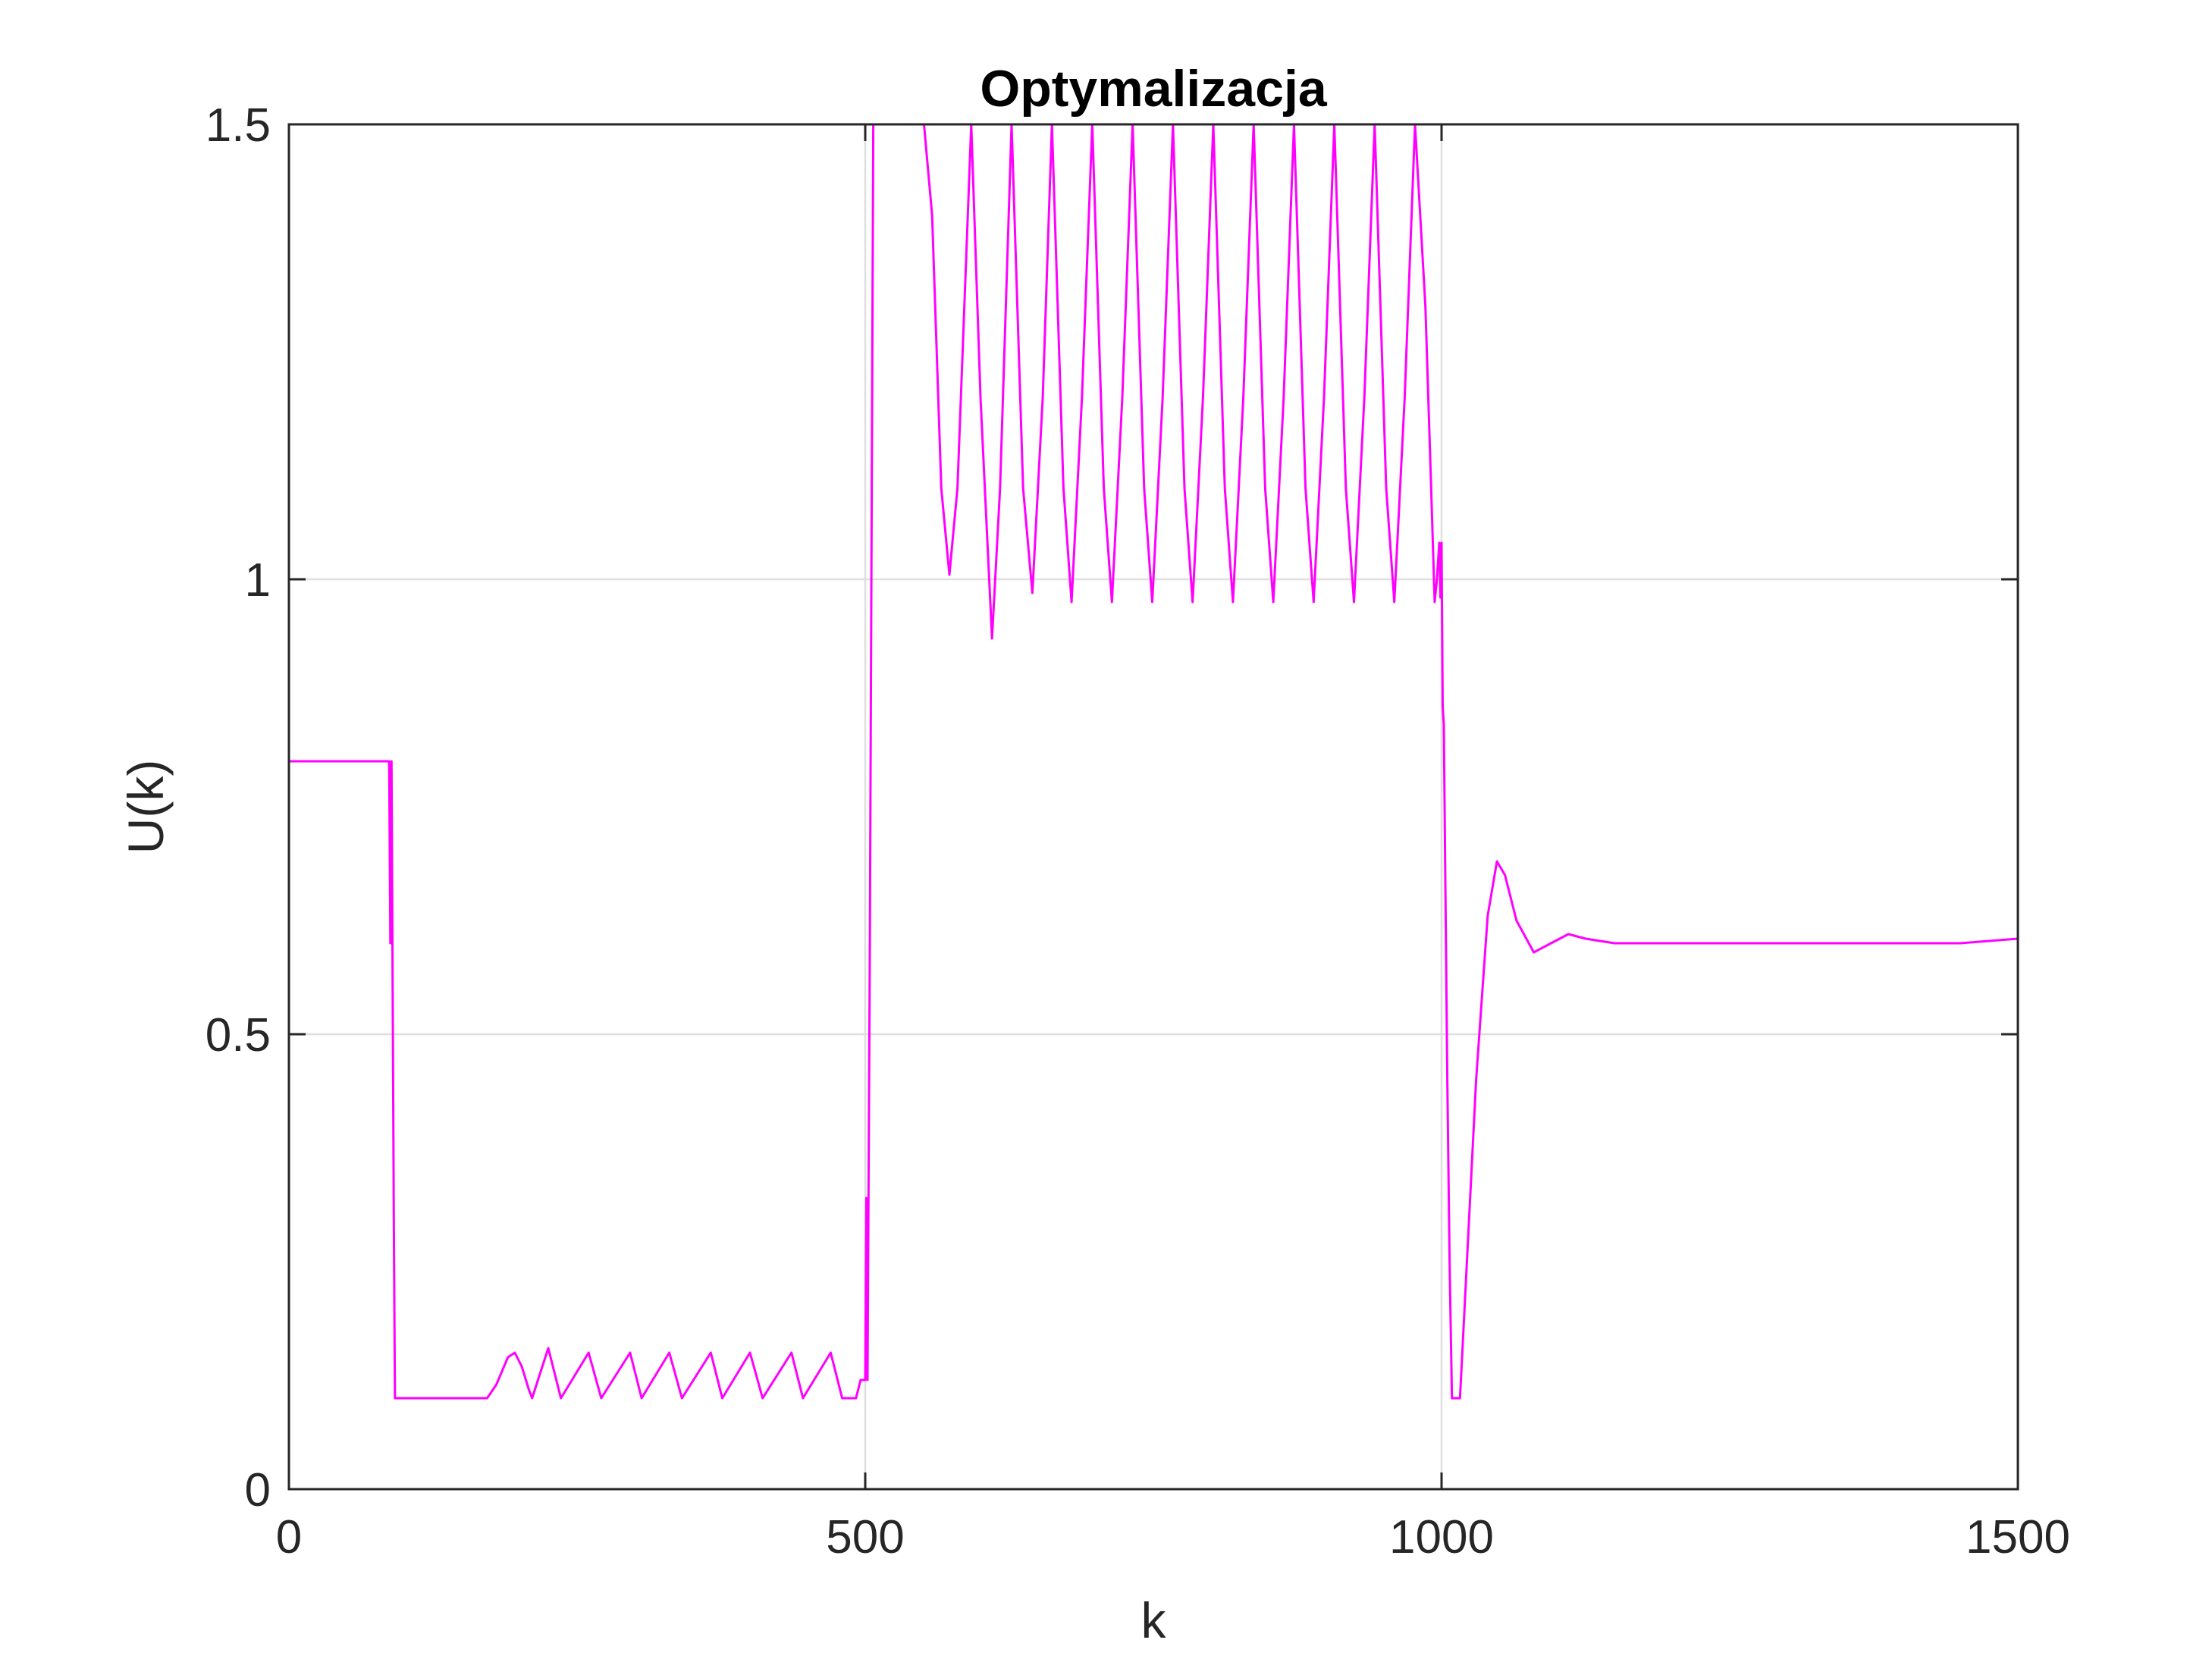 This screenshot has height=1659, width=2212. I want to click on y-tick-label: 1.5, so click(239, 126).